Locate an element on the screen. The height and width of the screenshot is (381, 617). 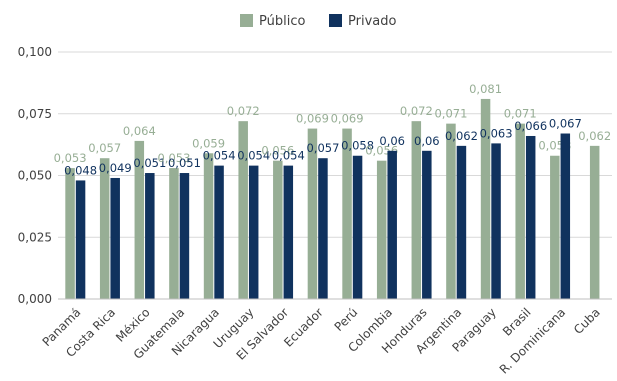
y-tick-label: 0,050 is located at coordinates (35, 176).